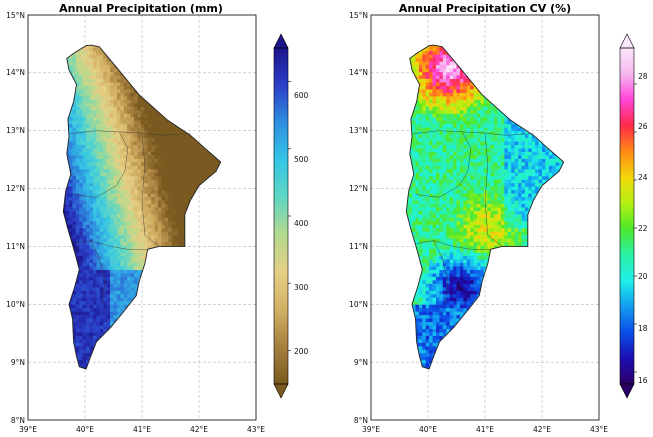  I want to click on colorbar-tick-label: 26, so click(643, 126).